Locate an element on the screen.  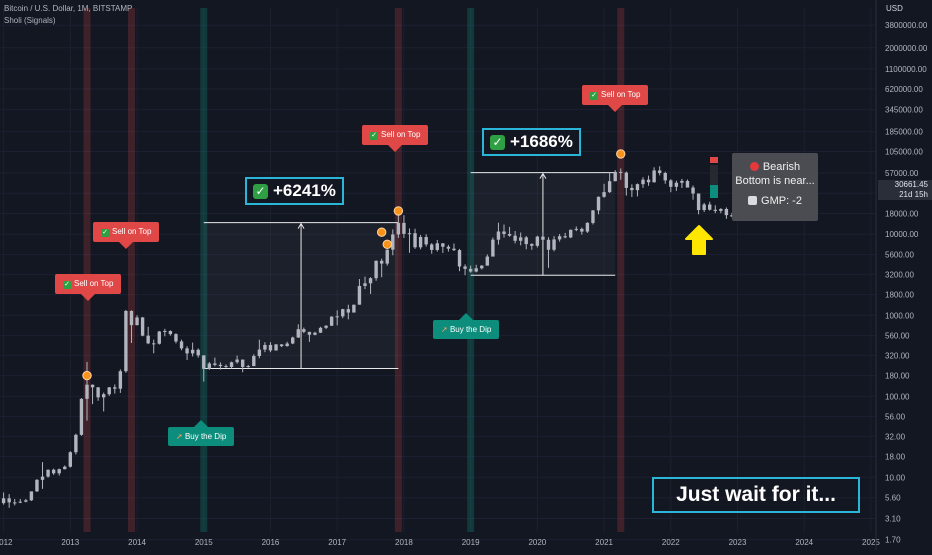
x-tick-label: 2022 is located at coordinates (671, 542).